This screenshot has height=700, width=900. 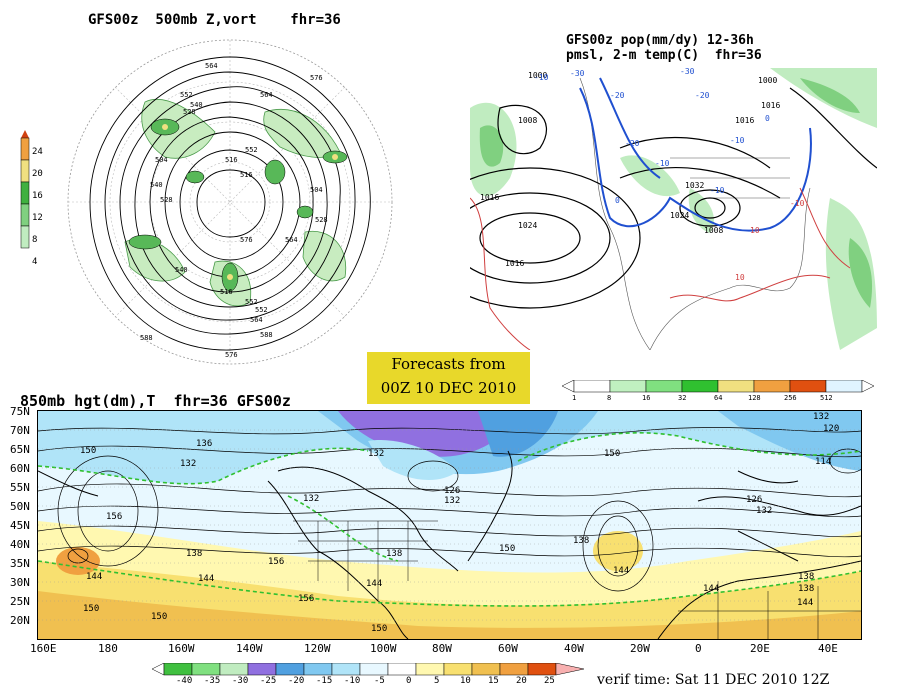 I want to click on lon-label: 100W, so click(x=383, y=648).